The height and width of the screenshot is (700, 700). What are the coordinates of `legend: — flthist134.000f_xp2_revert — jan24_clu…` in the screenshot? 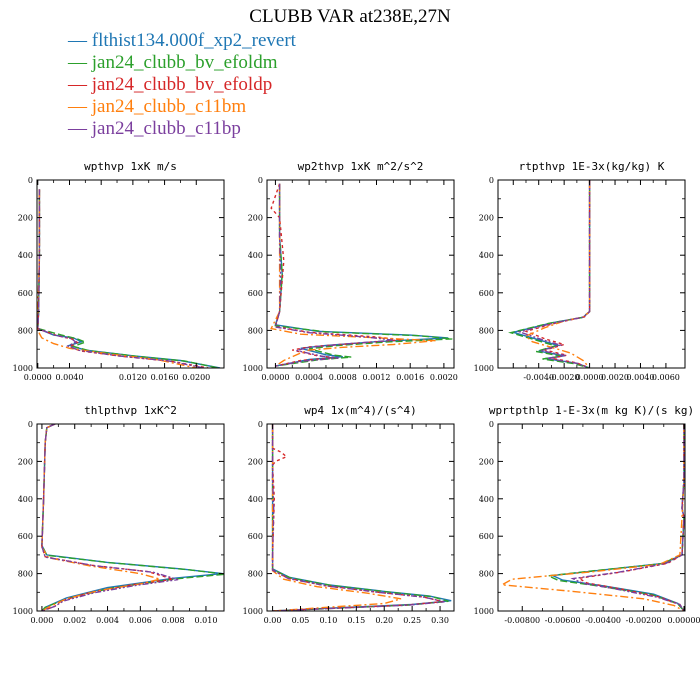 It's located at (182, 85).